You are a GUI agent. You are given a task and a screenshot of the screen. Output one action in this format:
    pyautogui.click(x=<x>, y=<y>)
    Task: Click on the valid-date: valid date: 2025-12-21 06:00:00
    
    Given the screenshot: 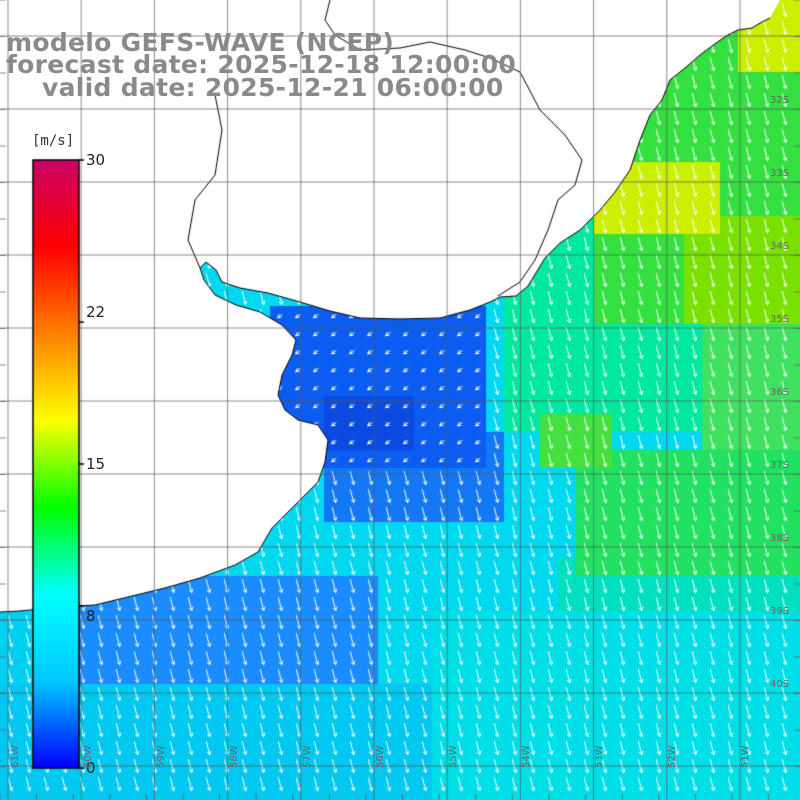 What is the action you would take?
    pyautogui.click(x=273, y=87)
    